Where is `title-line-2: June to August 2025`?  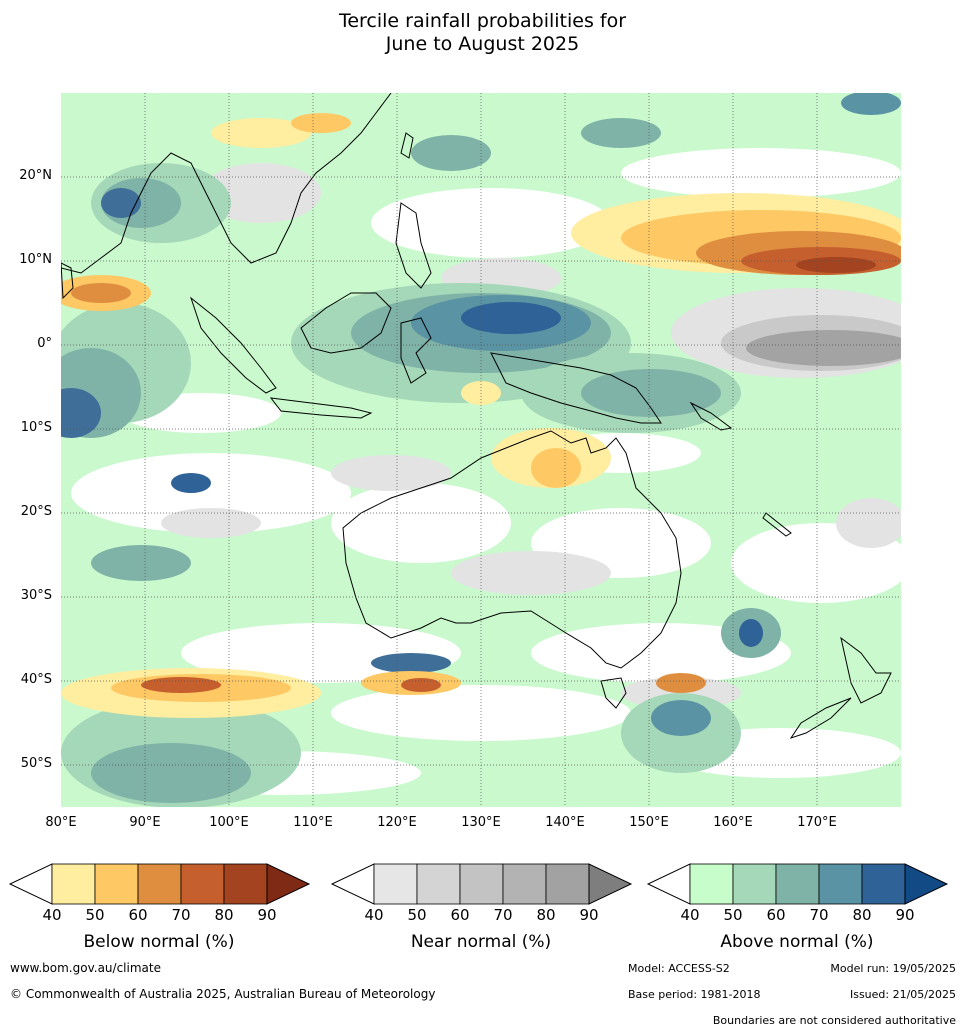
title-line-2: June to August 2025 is located at coordinates (482, 44).